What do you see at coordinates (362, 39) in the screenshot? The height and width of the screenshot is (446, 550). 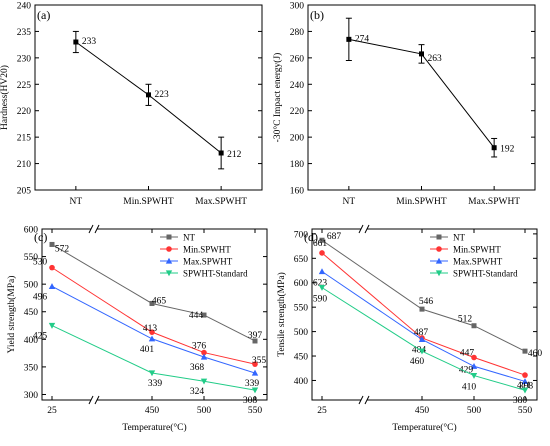 I see `data-label: 274` at bounding box center [362, 39].